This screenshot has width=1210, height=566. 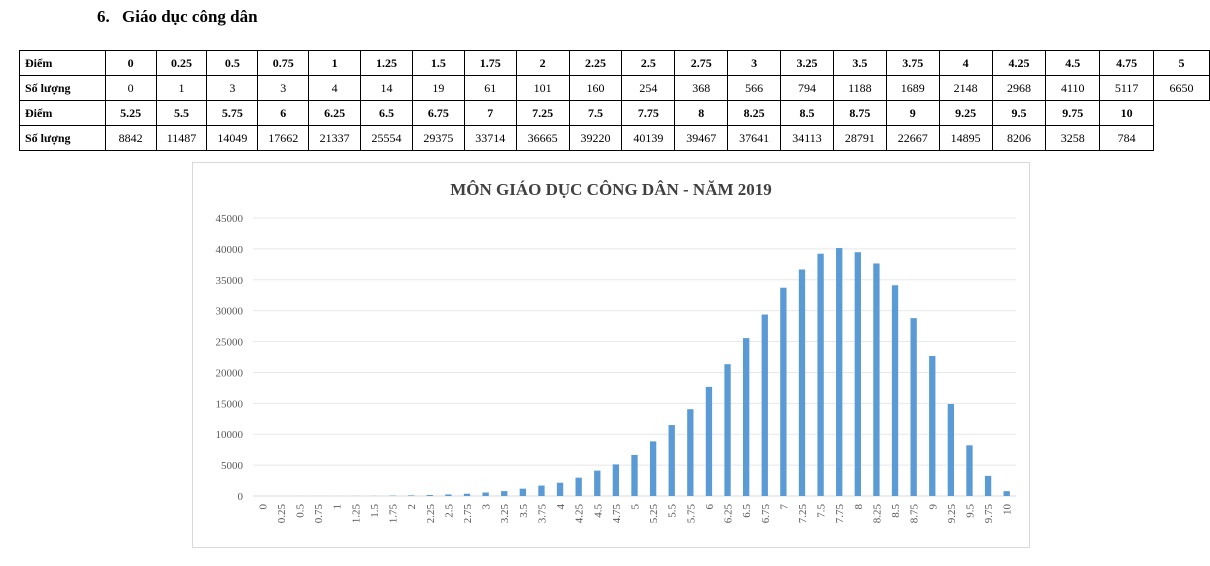 I want to click on x-tick-label: 9.5, so click(x=970, y=511).